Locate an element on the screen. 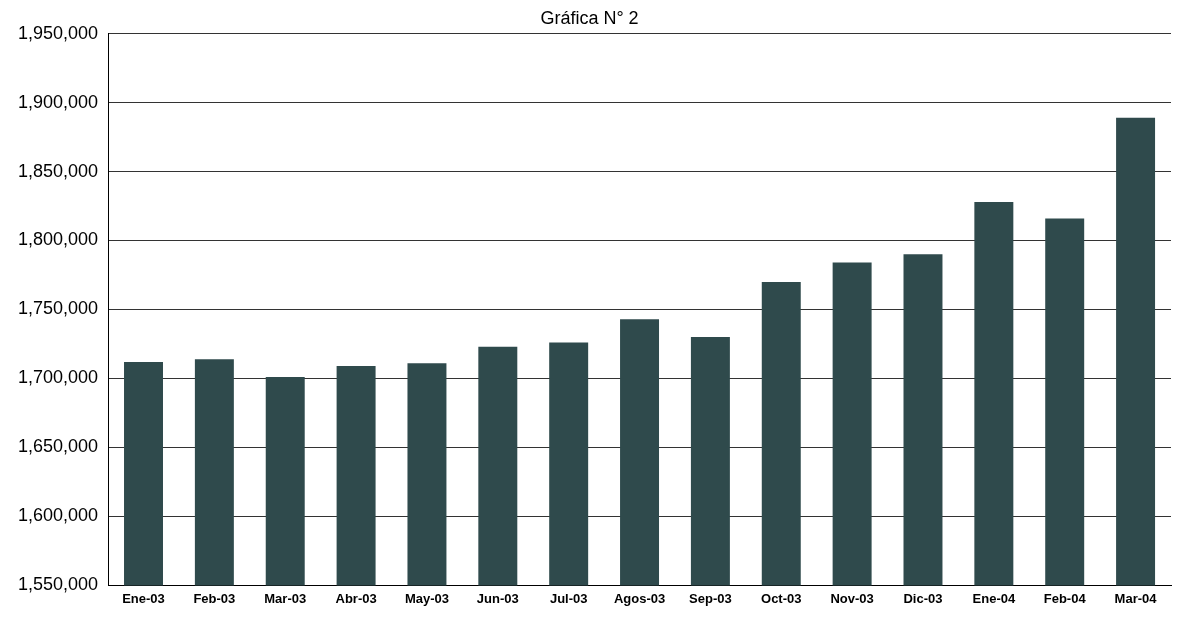 Image resolution: width=1185 pixels, height=621 pixels. x-tick-label: Sep-03 is located at coordinates (710, 598).